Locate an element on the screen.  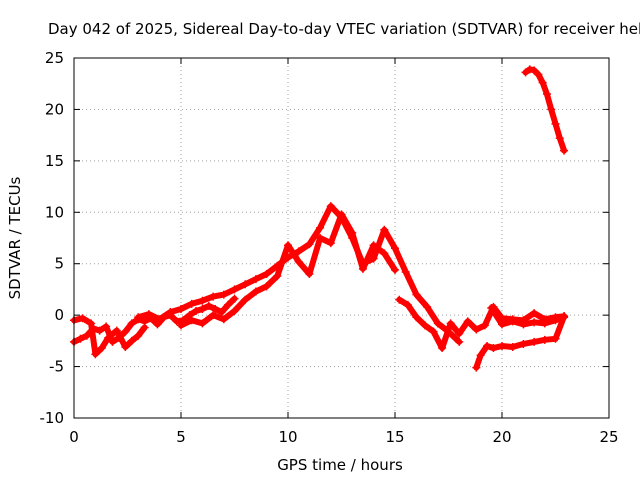
x-tick-label: 0 is located at coordinates (74, 437).